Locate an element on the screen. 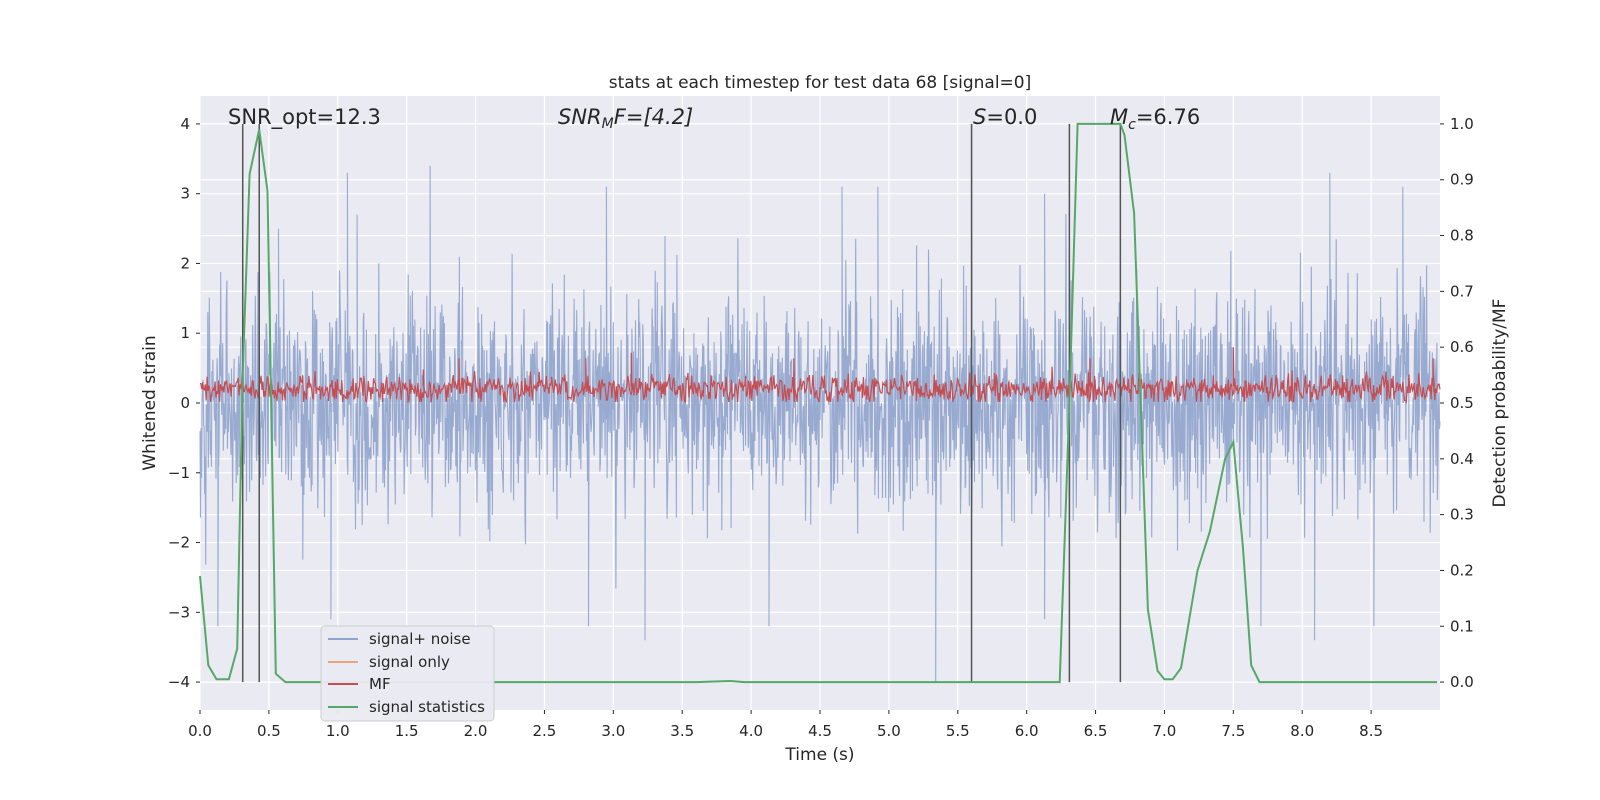 The width and height of the screenshot is (1600, 800). y2-axis-label: Detection probability/MF is located at coordinates (1500, 403).